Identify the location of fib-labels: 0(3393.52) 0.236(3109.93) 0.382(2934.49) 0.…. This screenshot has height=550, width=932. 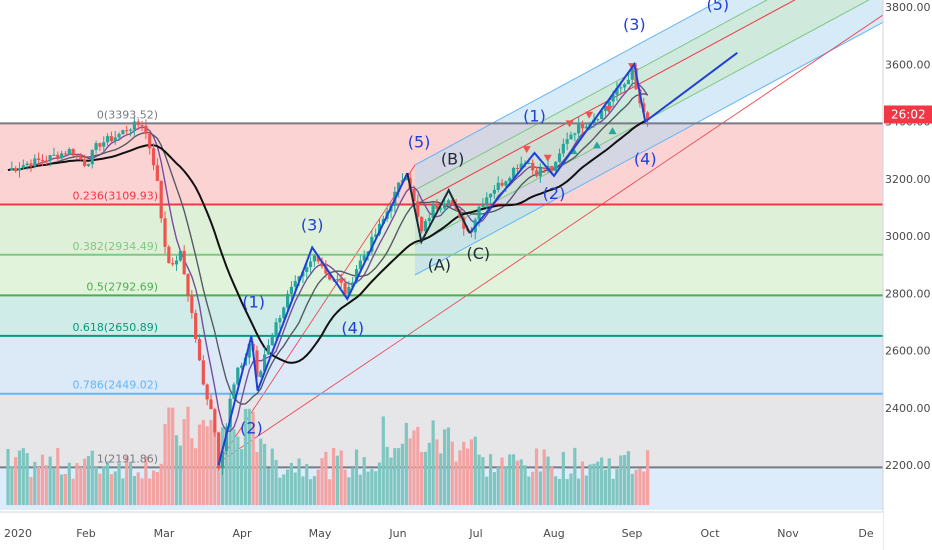
(115, 286).